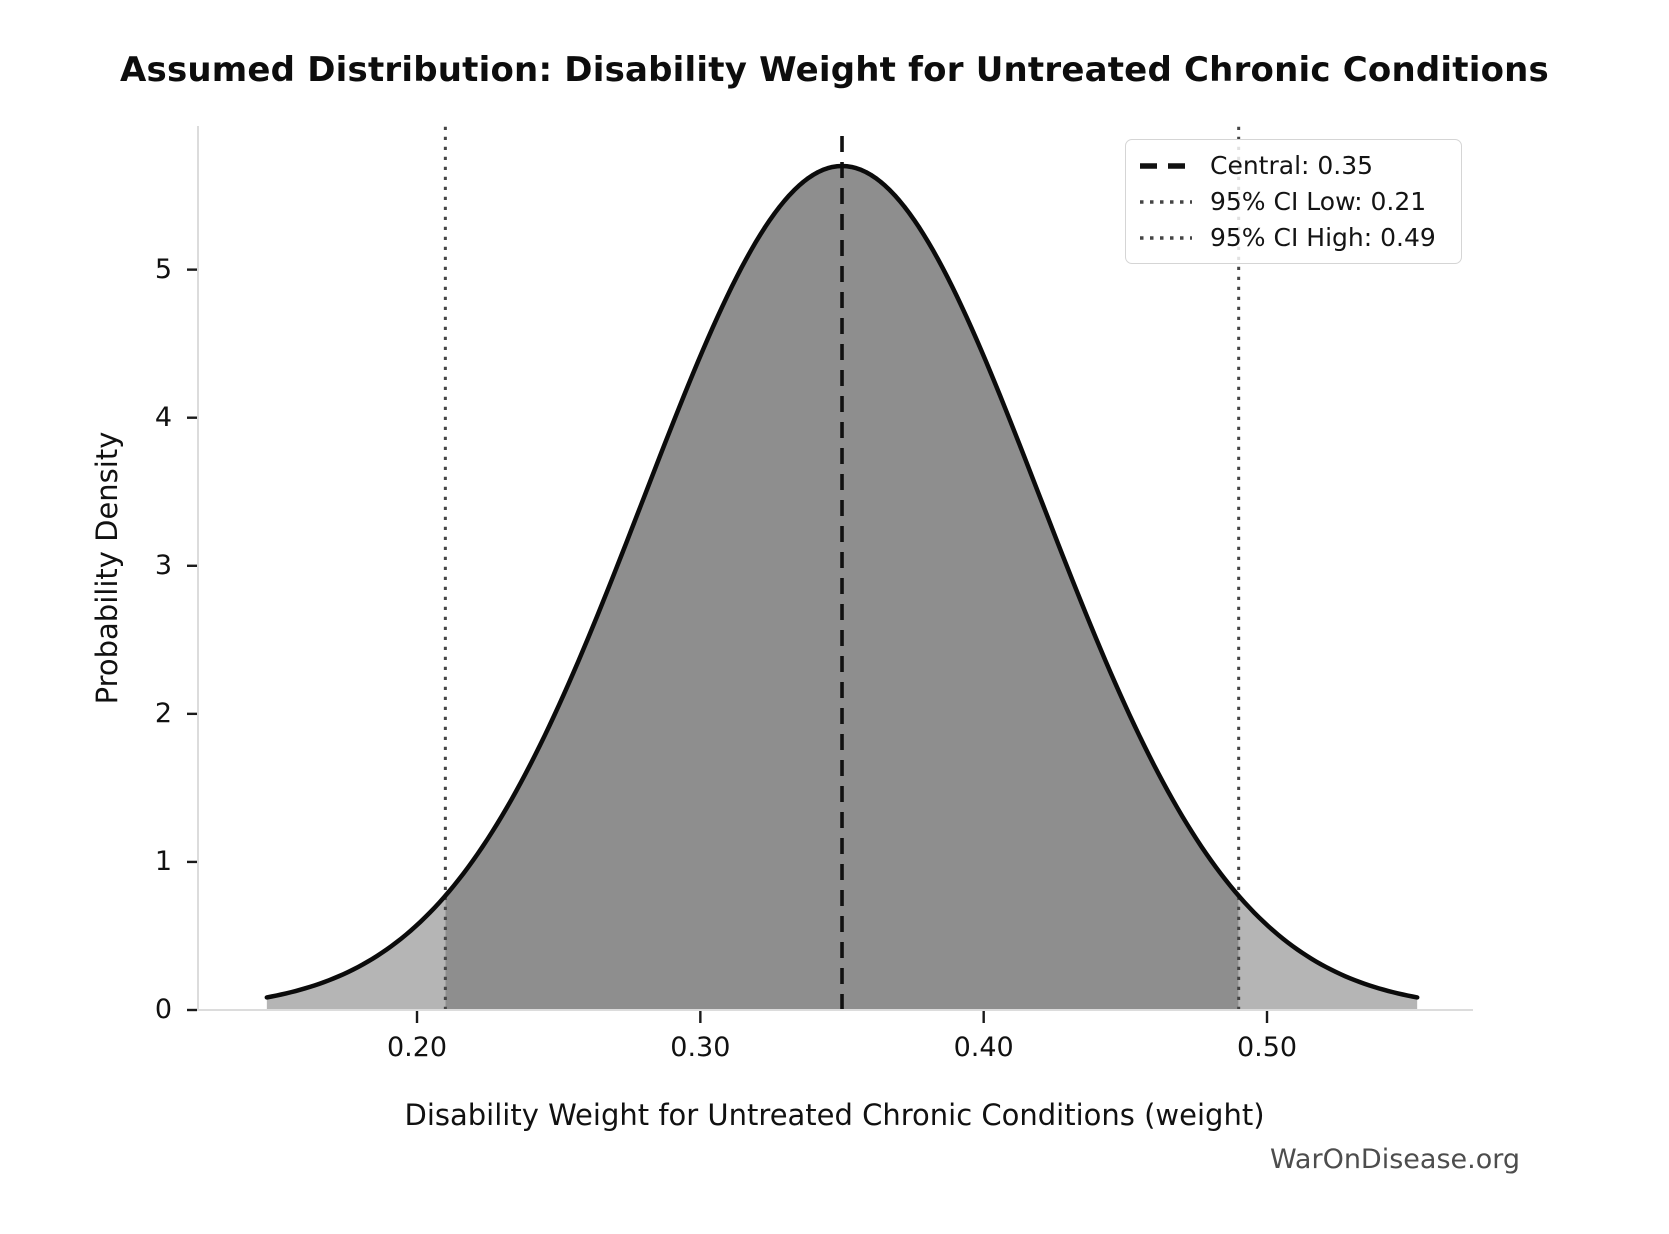 The height and width of the screenshot is (1234, 1669). Describe the element at coordinates (163, 713) in the screenshot. I see `y-tick-label: 2` at that location.